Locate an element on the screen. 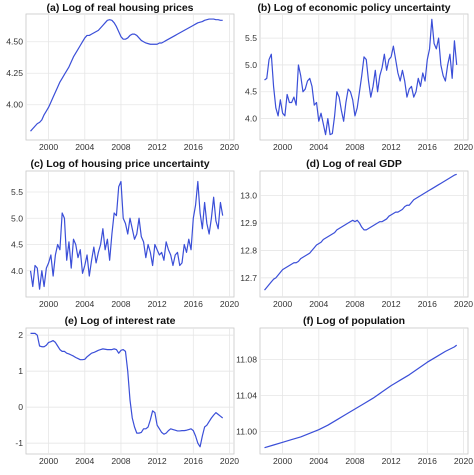 The width and height of the screenshot is (474, 475). y-tick-label: 12.9 is located at coordinates (248, 223).